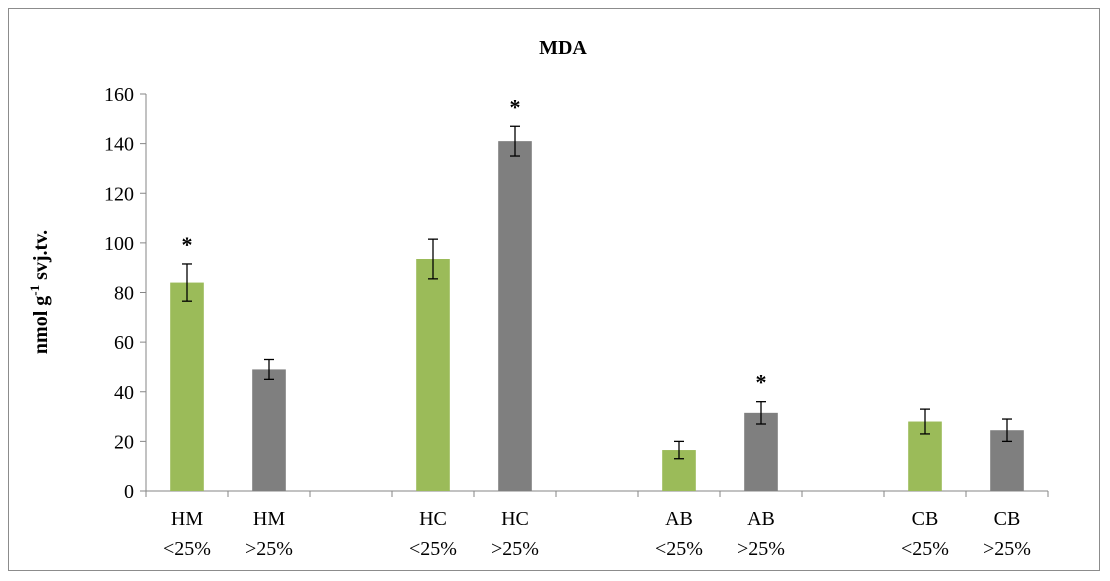 The width and height of the screenshot is (1110, 581). What do you see at coordinates (119, 95) in the screenshot?
I see `y-tick-label: 160` at bounding box center [119, 95].